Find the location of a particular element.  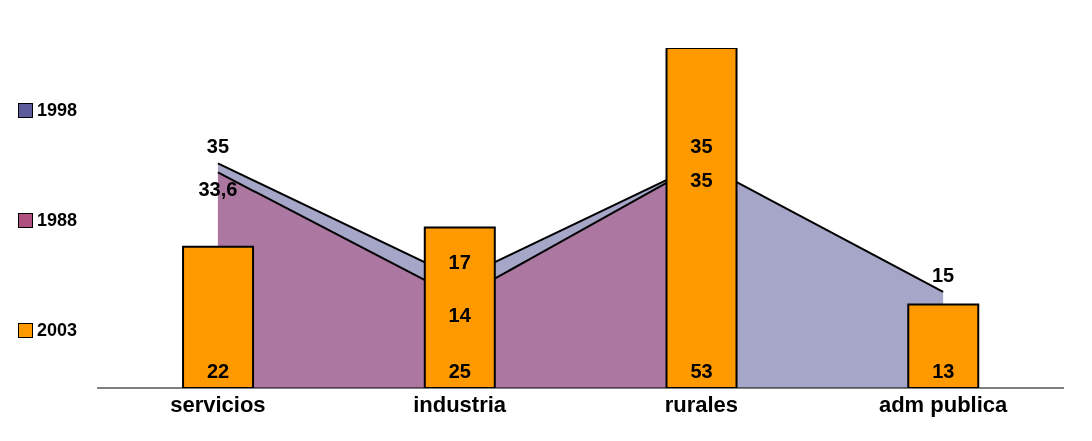

legend-label: 1998 is located at coordinates (57, 110).